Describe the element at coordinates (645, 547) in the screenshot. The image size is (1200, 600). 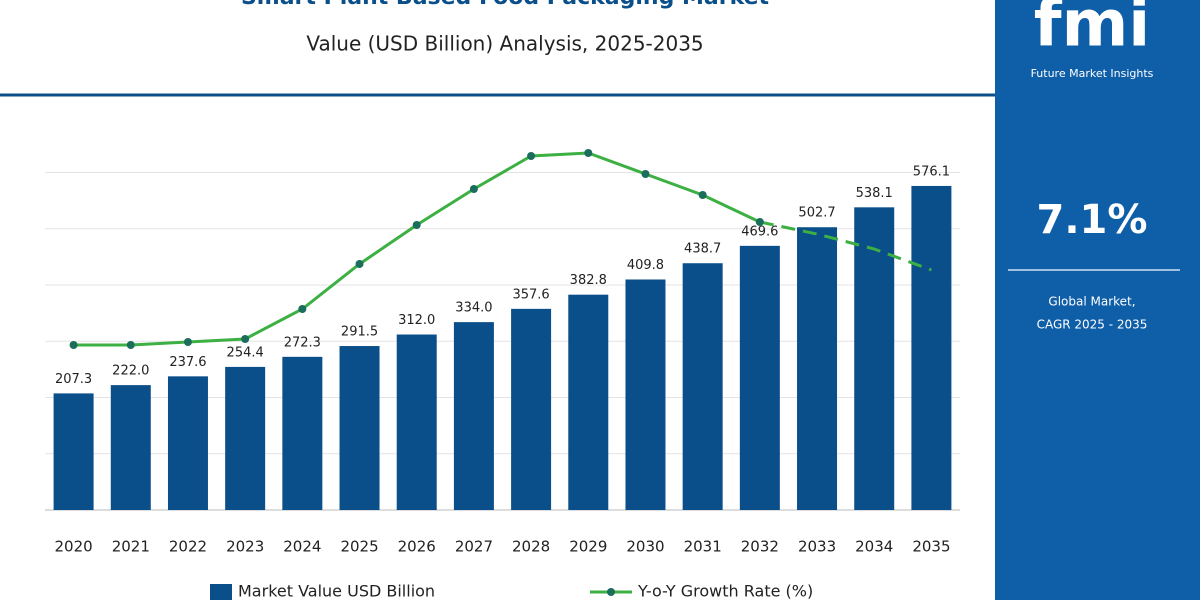
I see `x-tick-label: 2030` at that location.